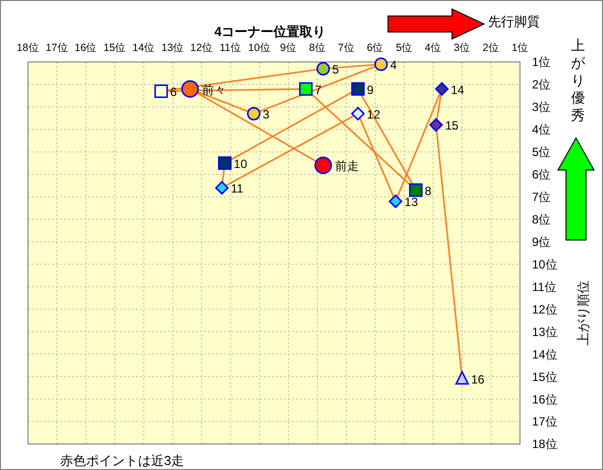  What do you see at coordinates (57, 48) in the screenshot?
I see `x-tick-label: 17位` at bounding box center [57, 48].